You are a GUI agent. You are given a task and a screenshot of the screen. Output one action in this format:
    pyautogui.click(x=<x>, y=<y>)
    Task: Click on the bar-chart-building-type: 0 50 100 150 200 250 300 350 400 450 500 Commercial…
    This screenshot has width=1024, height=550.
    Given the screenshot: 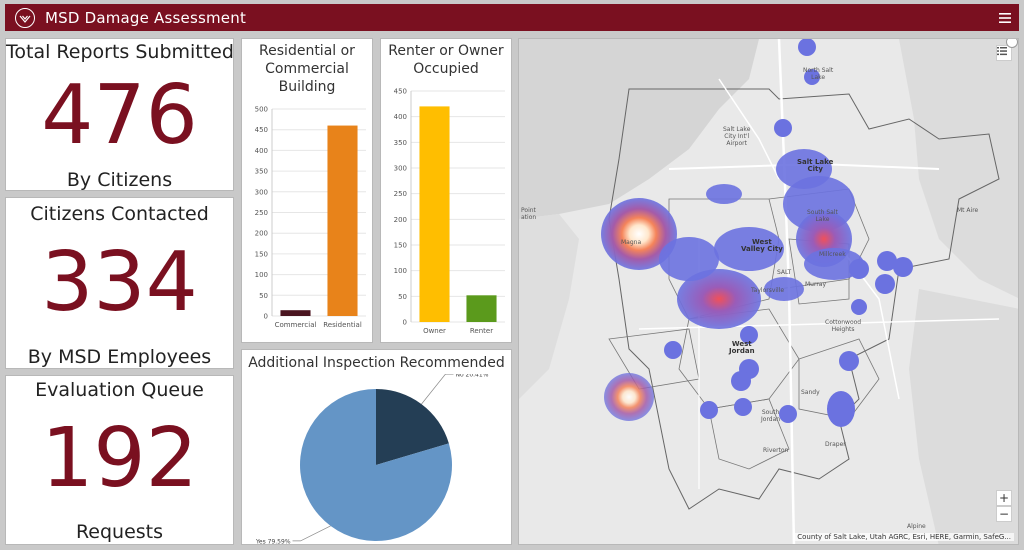 What is the action you would take?
    pyautogui.click(x=310, y=217)
    